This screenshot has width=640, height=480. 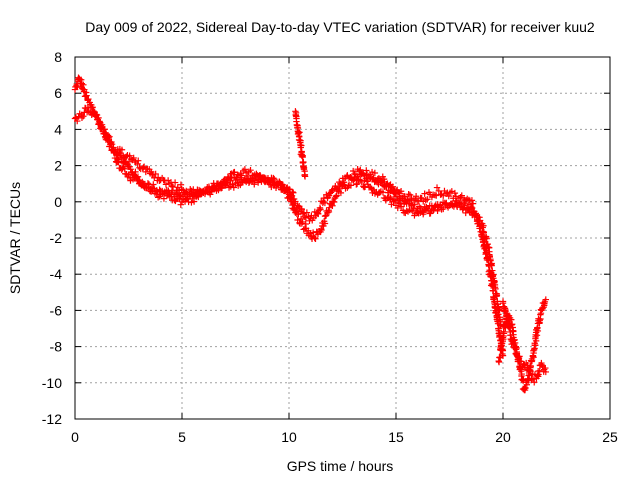 What do you see at coordinates (15, 238) in the screenshot?
I see `y-axis-label: SDTVAR / TECUs` at bounding box center [15, 238].